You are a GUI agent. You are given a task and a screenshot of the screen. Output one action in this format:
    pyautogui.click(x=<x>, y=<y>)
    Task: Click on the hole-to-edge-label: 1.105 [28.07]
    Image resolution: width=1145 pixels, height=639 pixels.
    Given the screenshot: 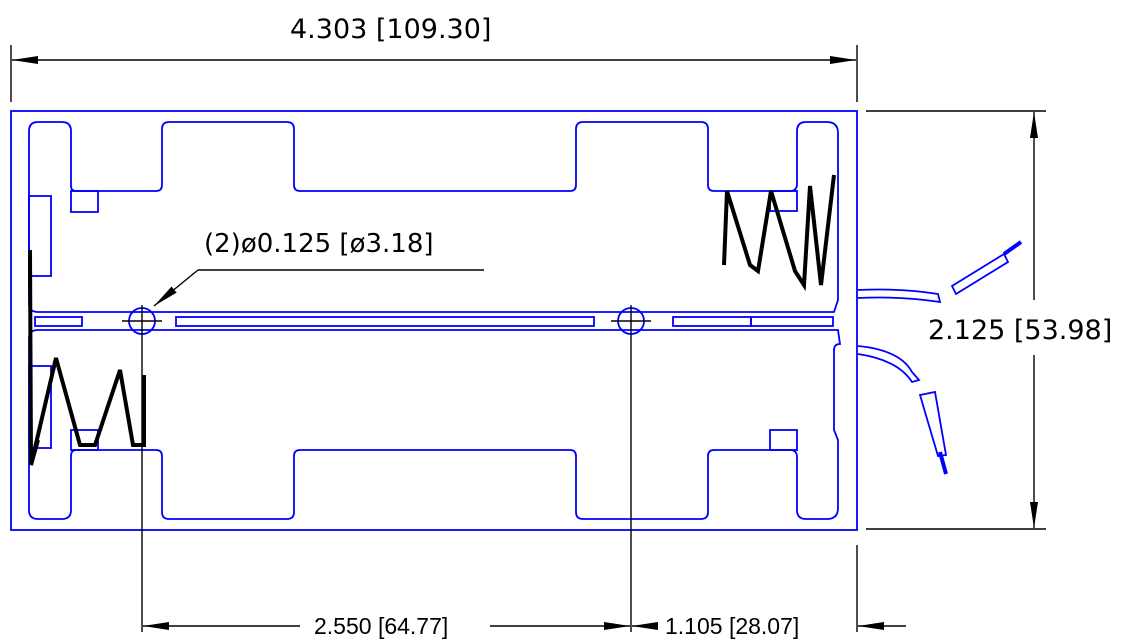 What is the action you would take?
    pyautogui.click(x=732, y=626)
    